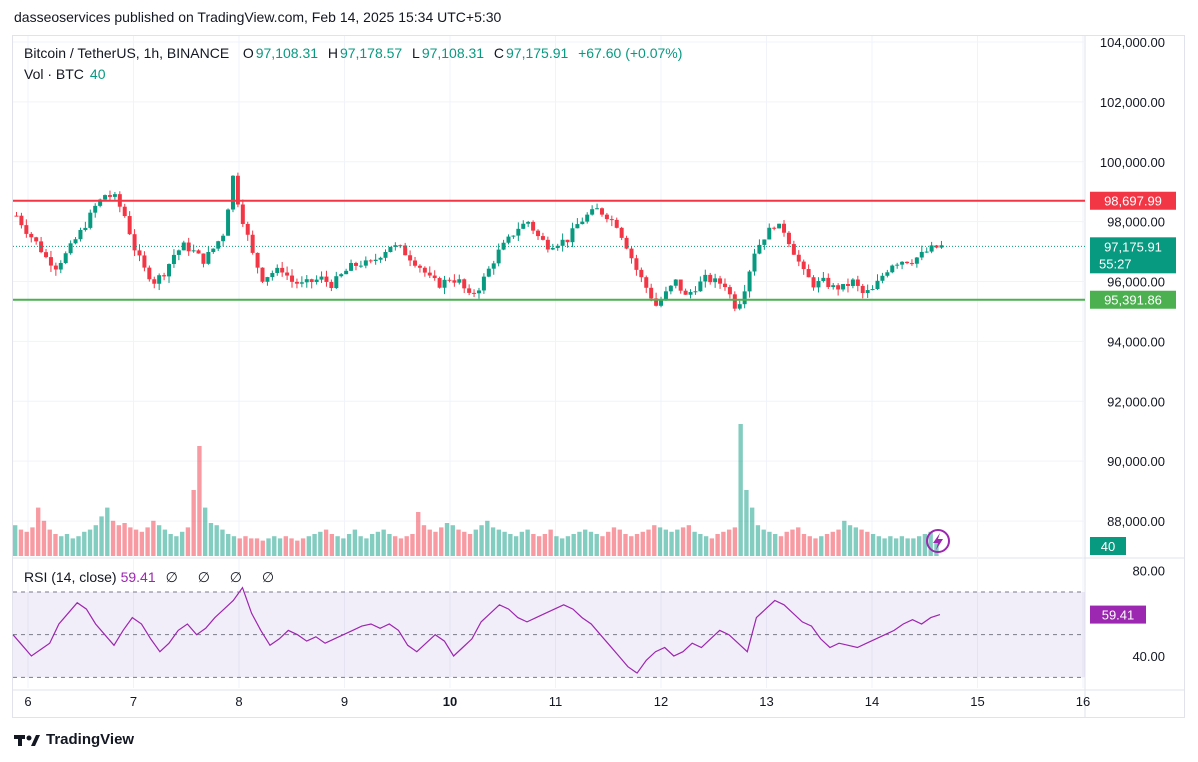 The height and width of the screenshot is (762, 1198). I want to click on price-tick-label: 94,000.00, so click(1136, 341).